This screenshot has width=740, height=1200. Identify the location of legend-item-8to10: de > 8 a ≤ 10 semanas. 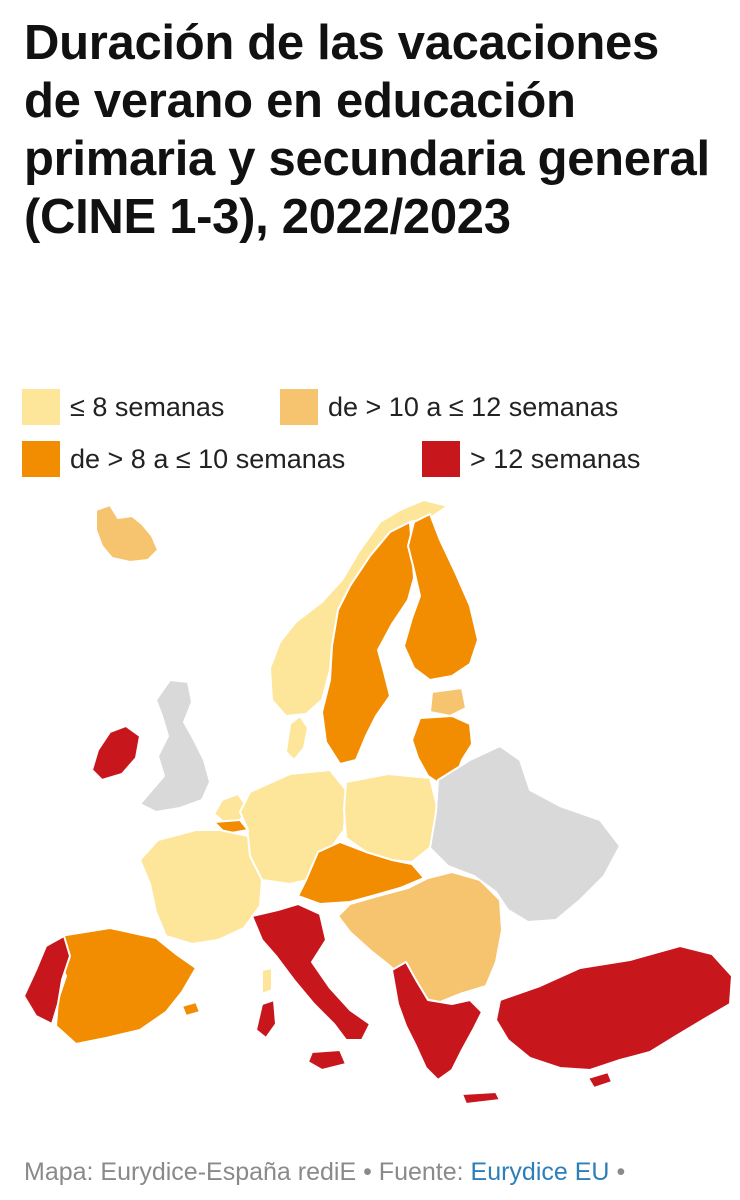
(183, 459).